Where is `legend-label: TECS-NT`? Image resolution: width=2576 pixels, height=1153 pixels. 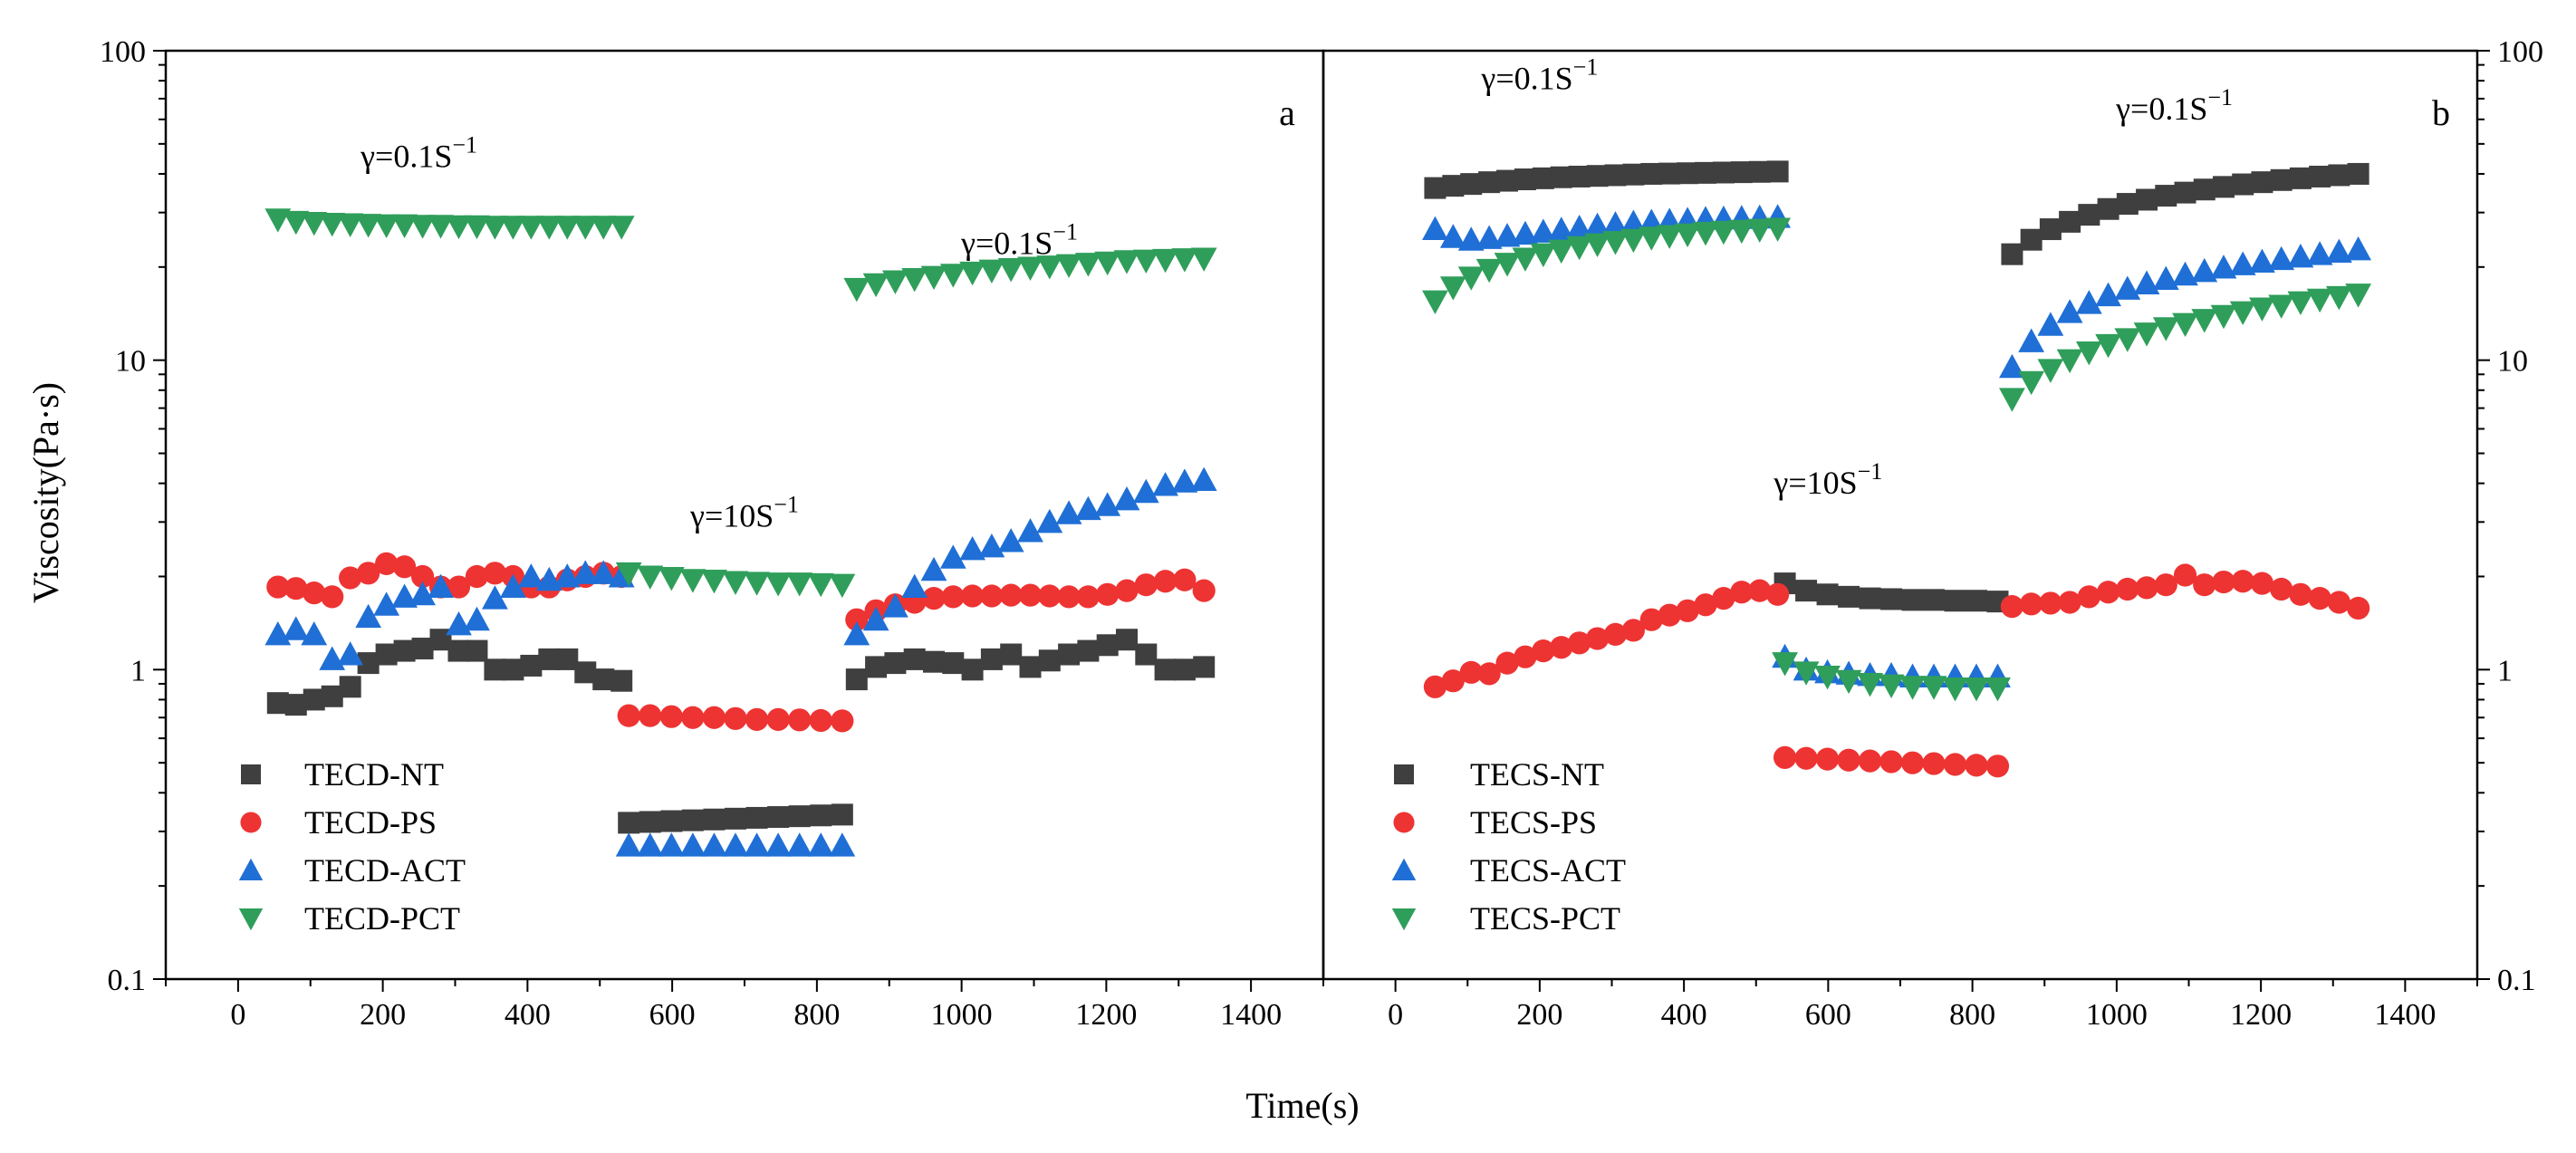 legend-label: TECS-NT is located at coordinates (1537, 774).